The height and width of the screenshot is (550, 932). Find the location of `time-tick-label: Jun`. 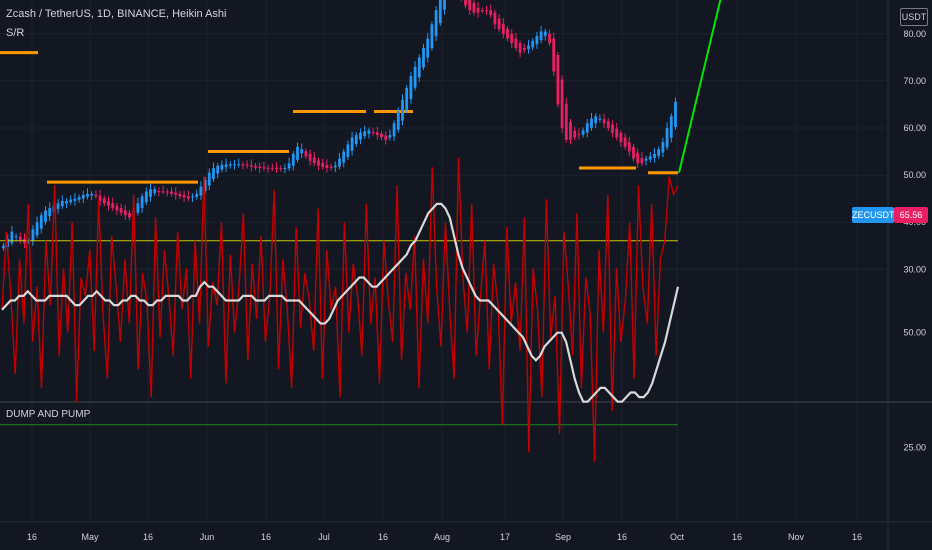

time-tick-label: Jun is located at coordinates (207, 537).